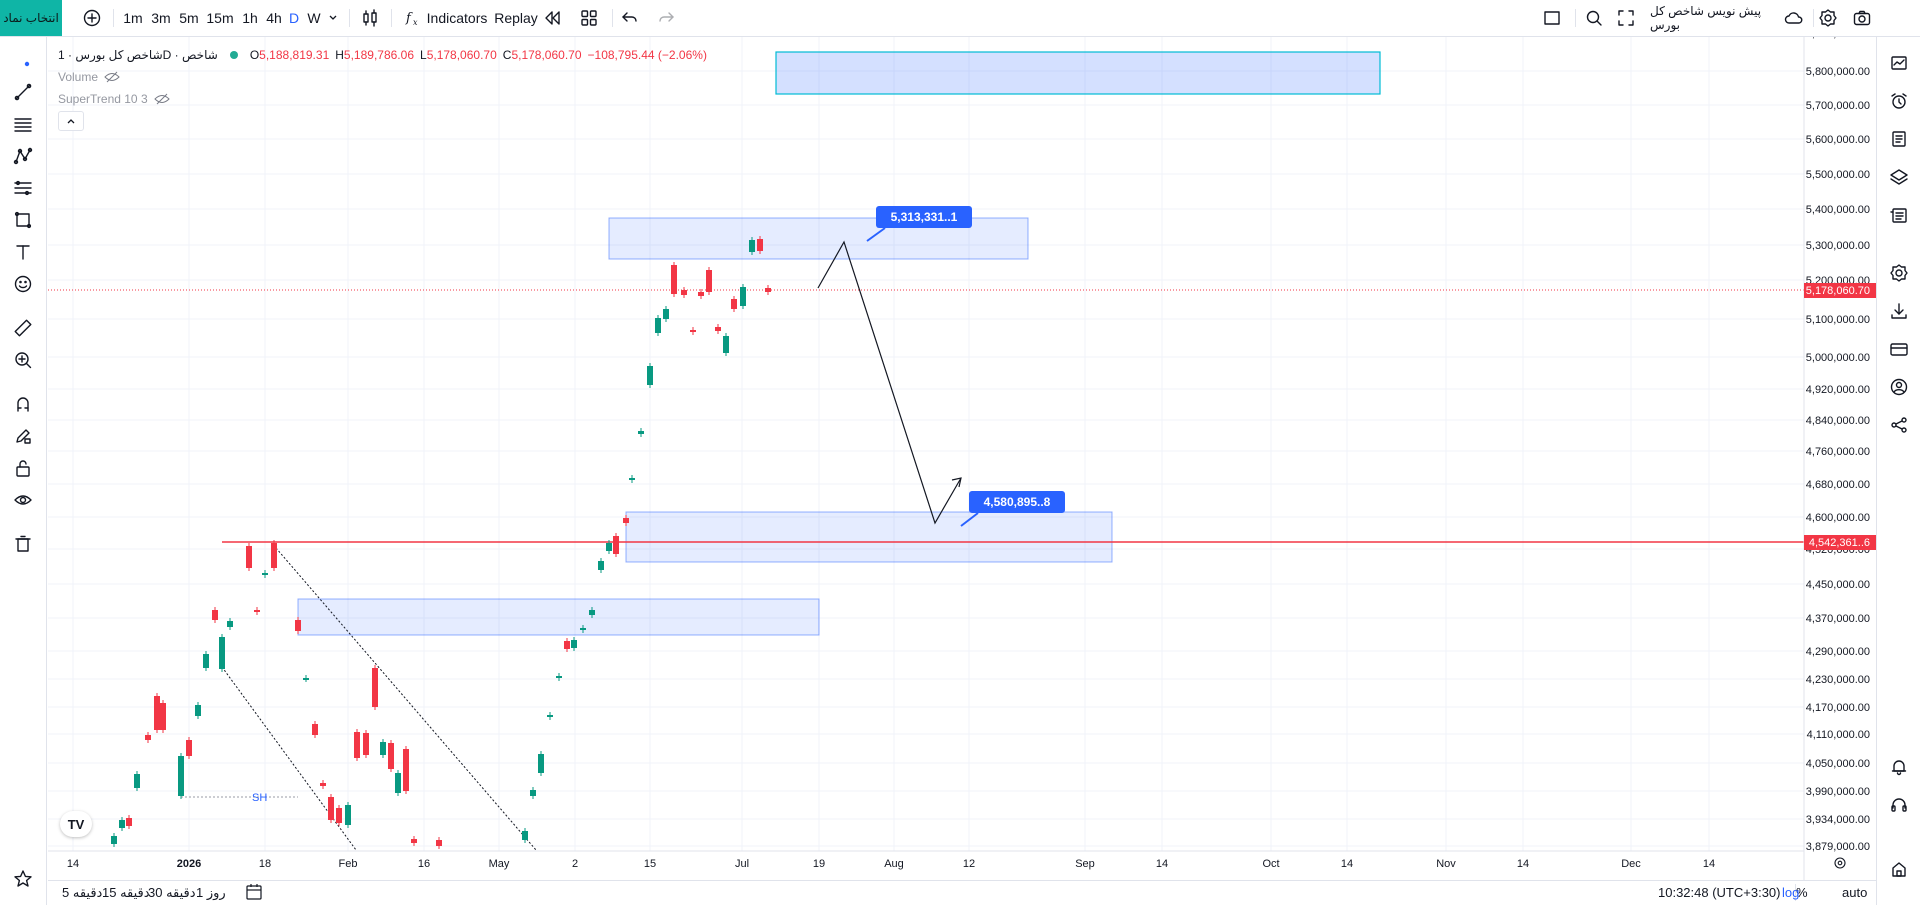 The width and height of the screenshot is (1920, 905). What do you see at coordinates (1594, 18) in the screenshot?
I see `zoom-tool-button` at bounding box center [1594, 18].